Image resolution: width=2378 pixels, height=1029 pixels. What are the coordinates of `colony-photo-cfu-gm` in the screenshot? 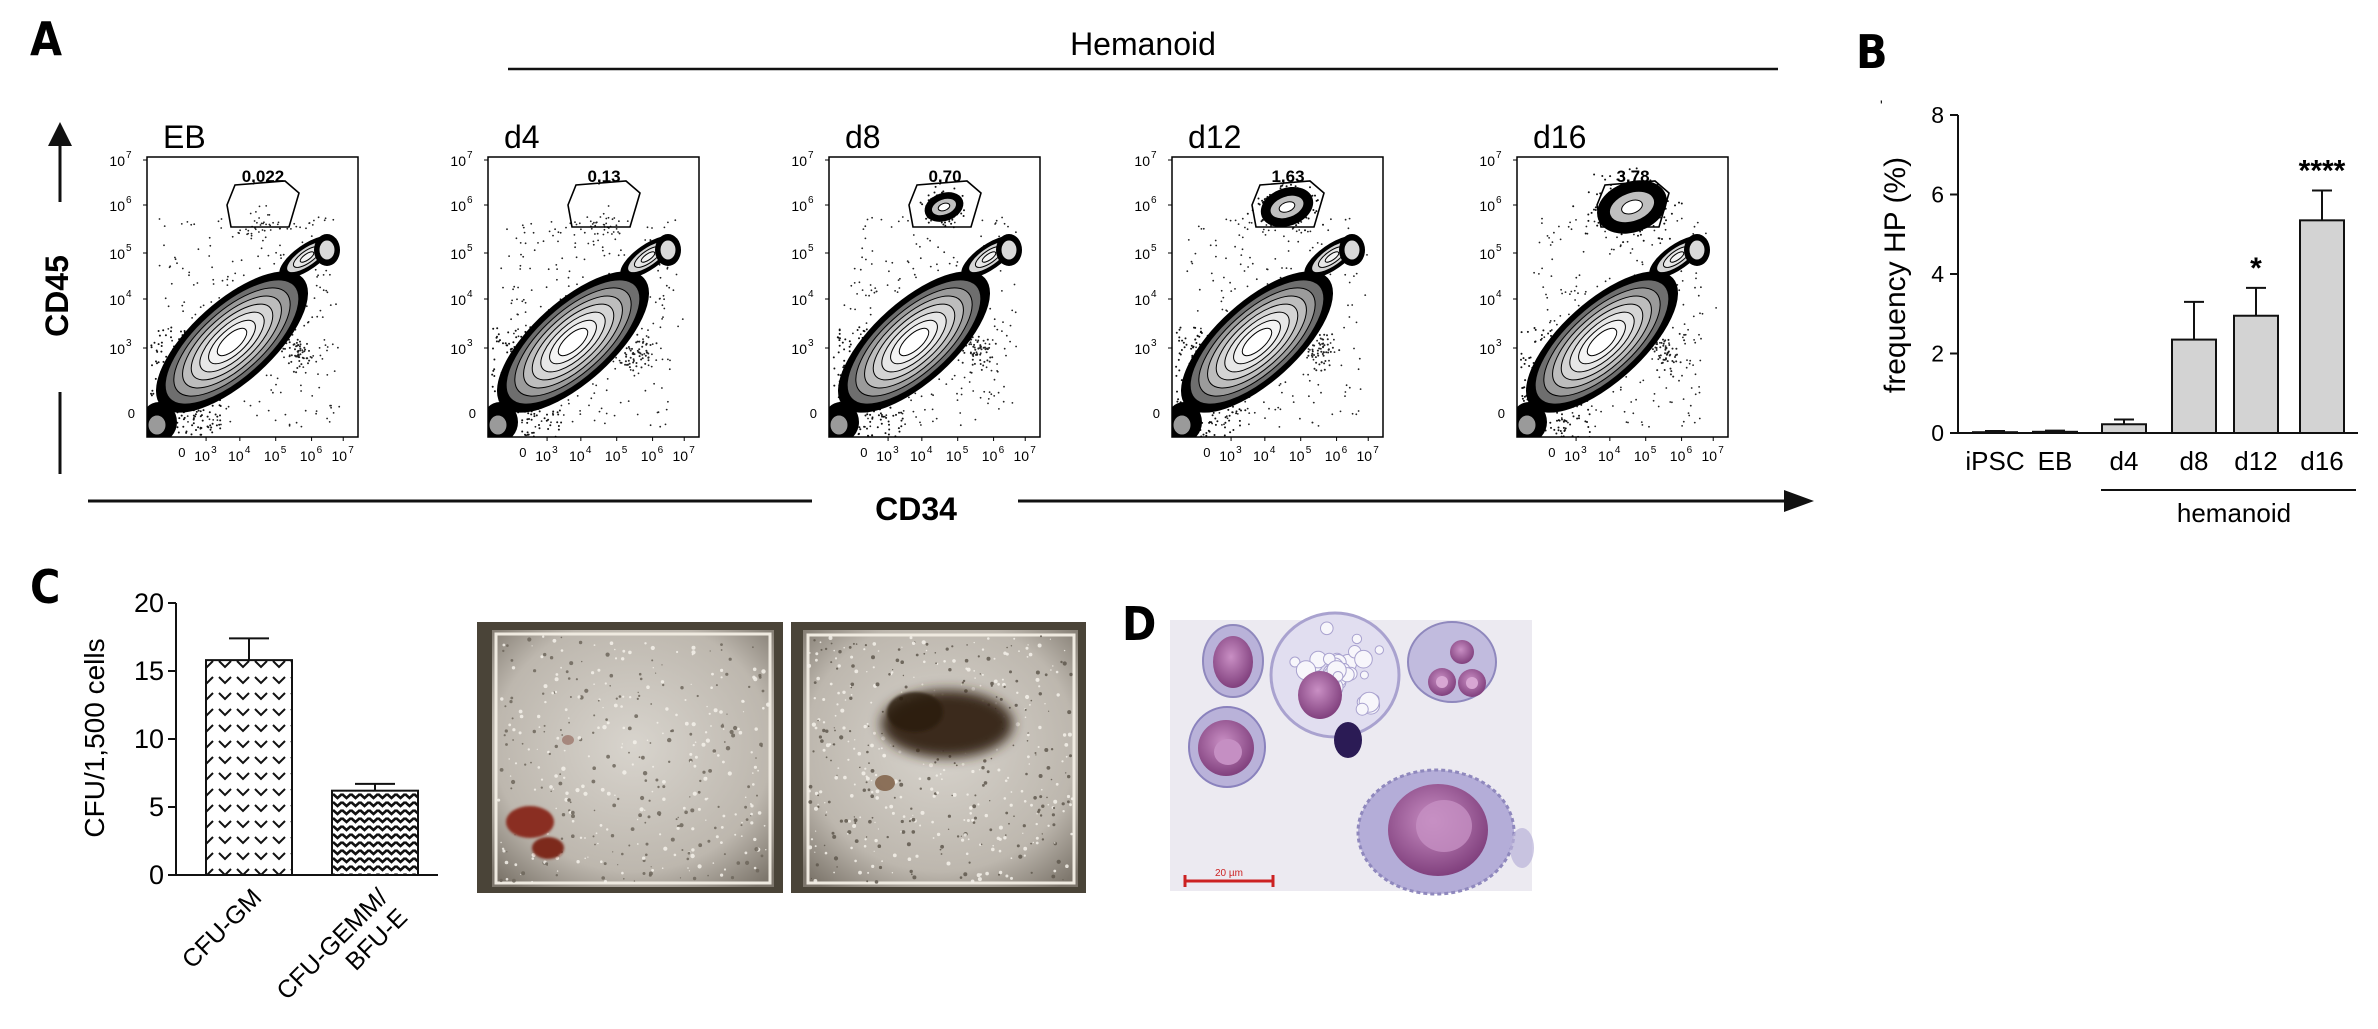 It's located at (630, 757).